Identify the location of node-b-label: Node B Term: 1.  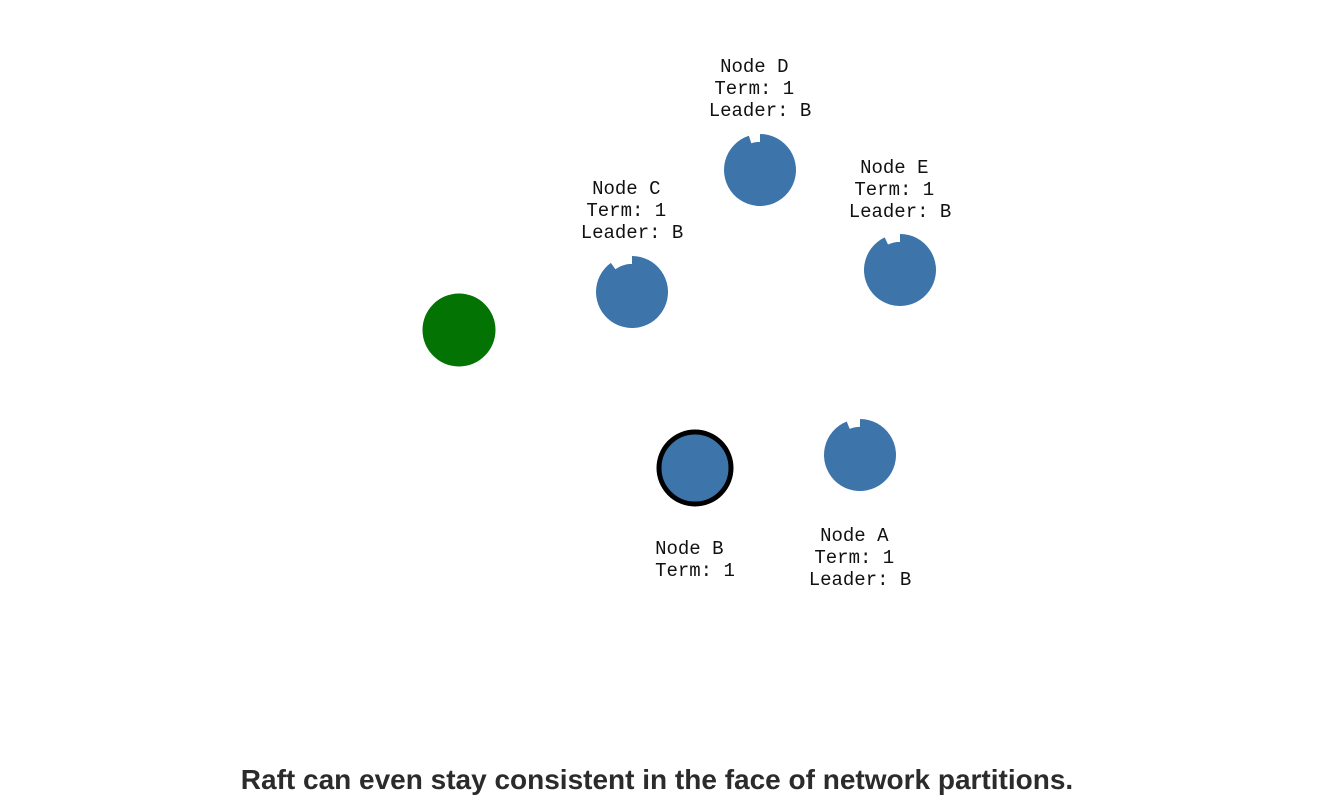
(695, 560).